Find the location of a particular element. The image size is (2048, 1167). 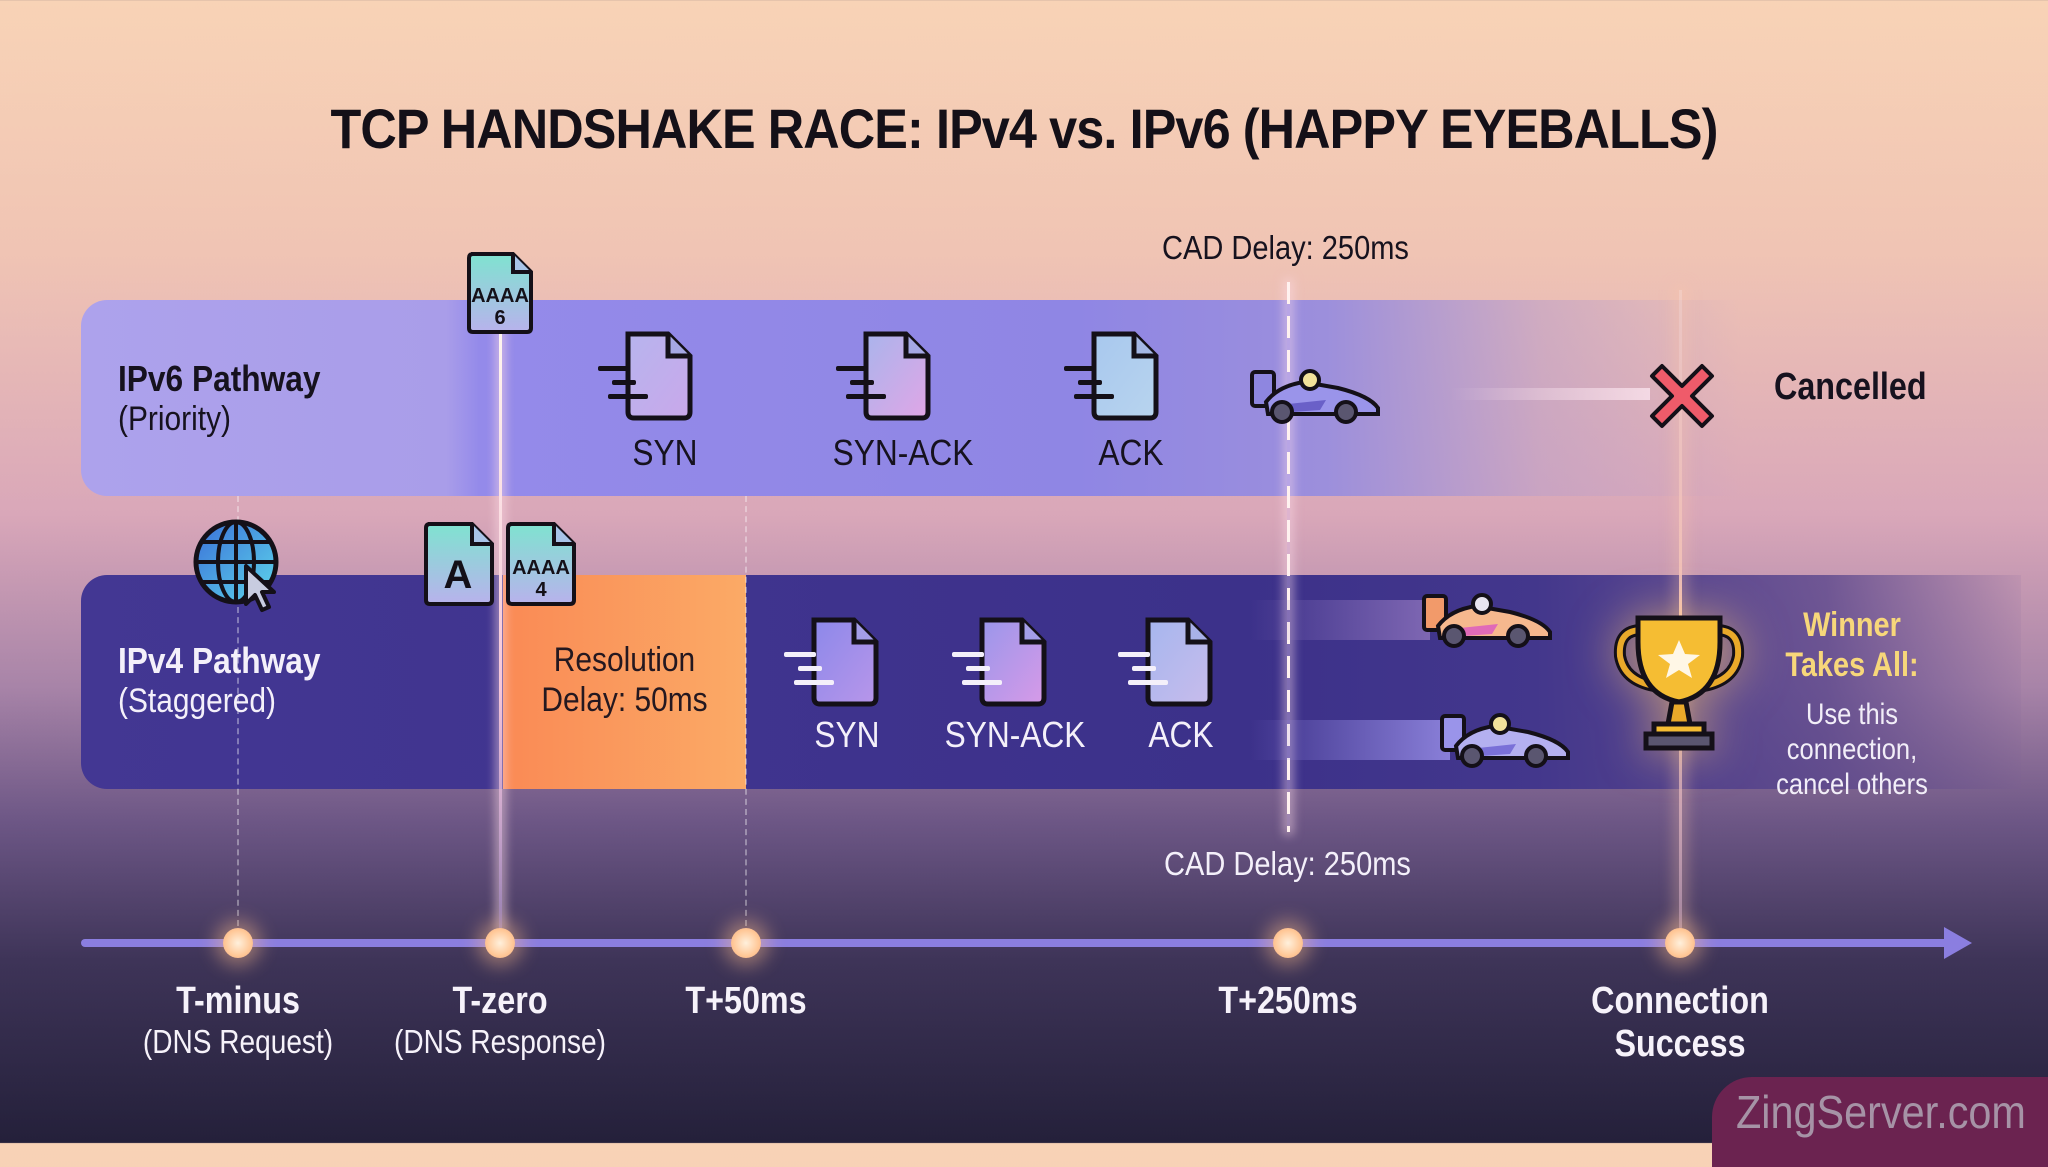

a-record-icon: A is located at coordinates (459, 564).